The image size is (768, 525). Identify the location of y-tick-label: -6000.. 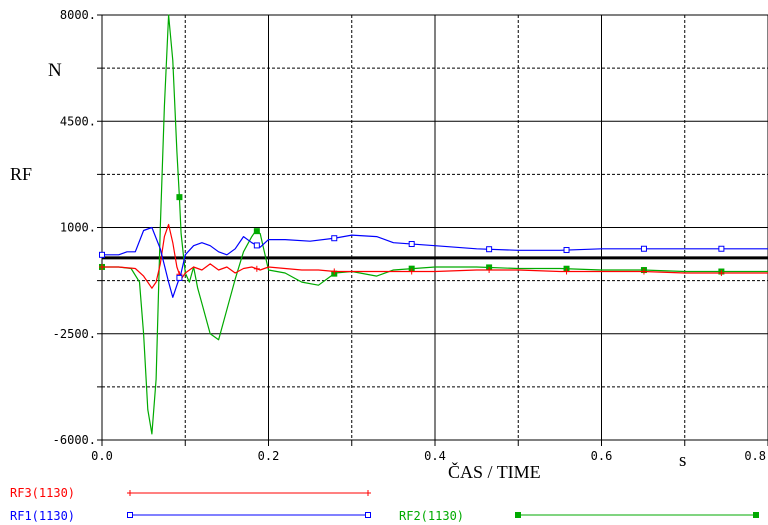
(74, 440).